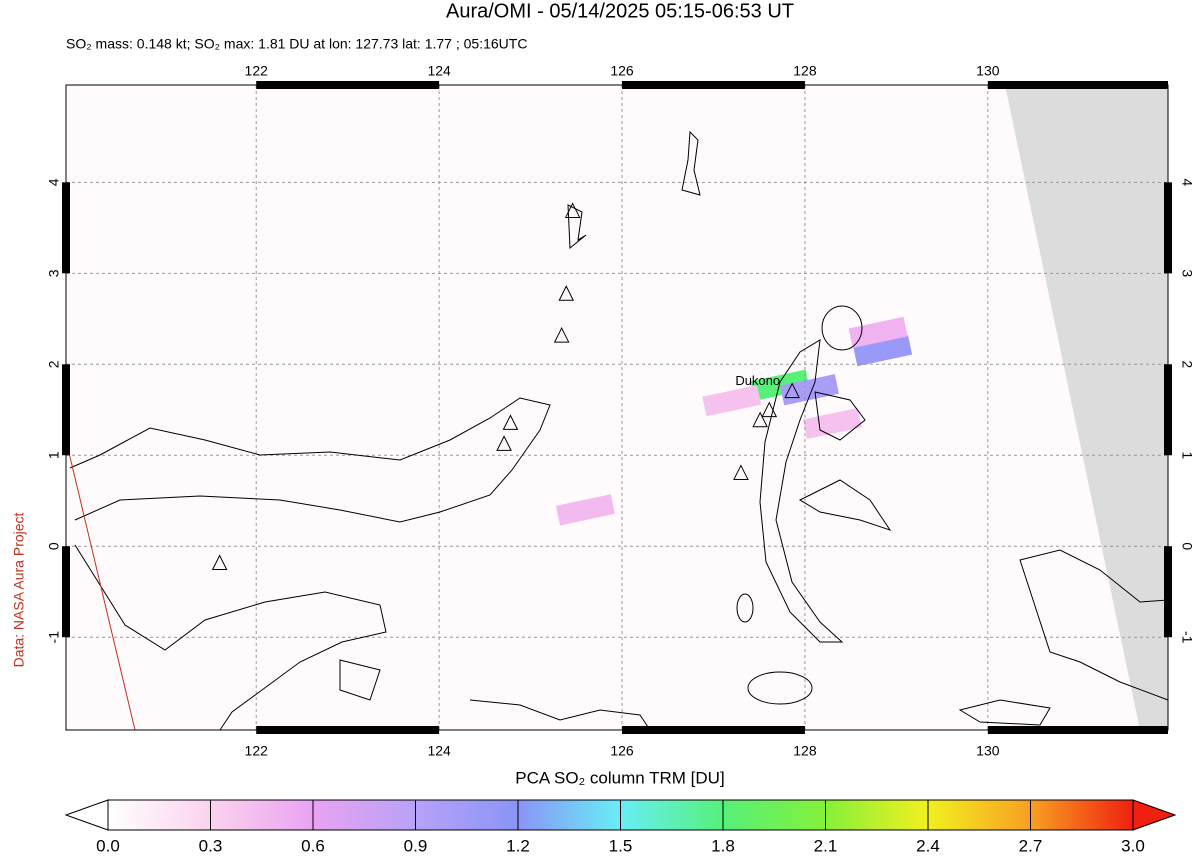  Describe the element at coordinates (620, 827) in the screenshot. I see `colorbar: 0.0 0.3 0.6 0.9 1.2 1.5 1.8 2.1 2.4 2.7 3.0` at that location.